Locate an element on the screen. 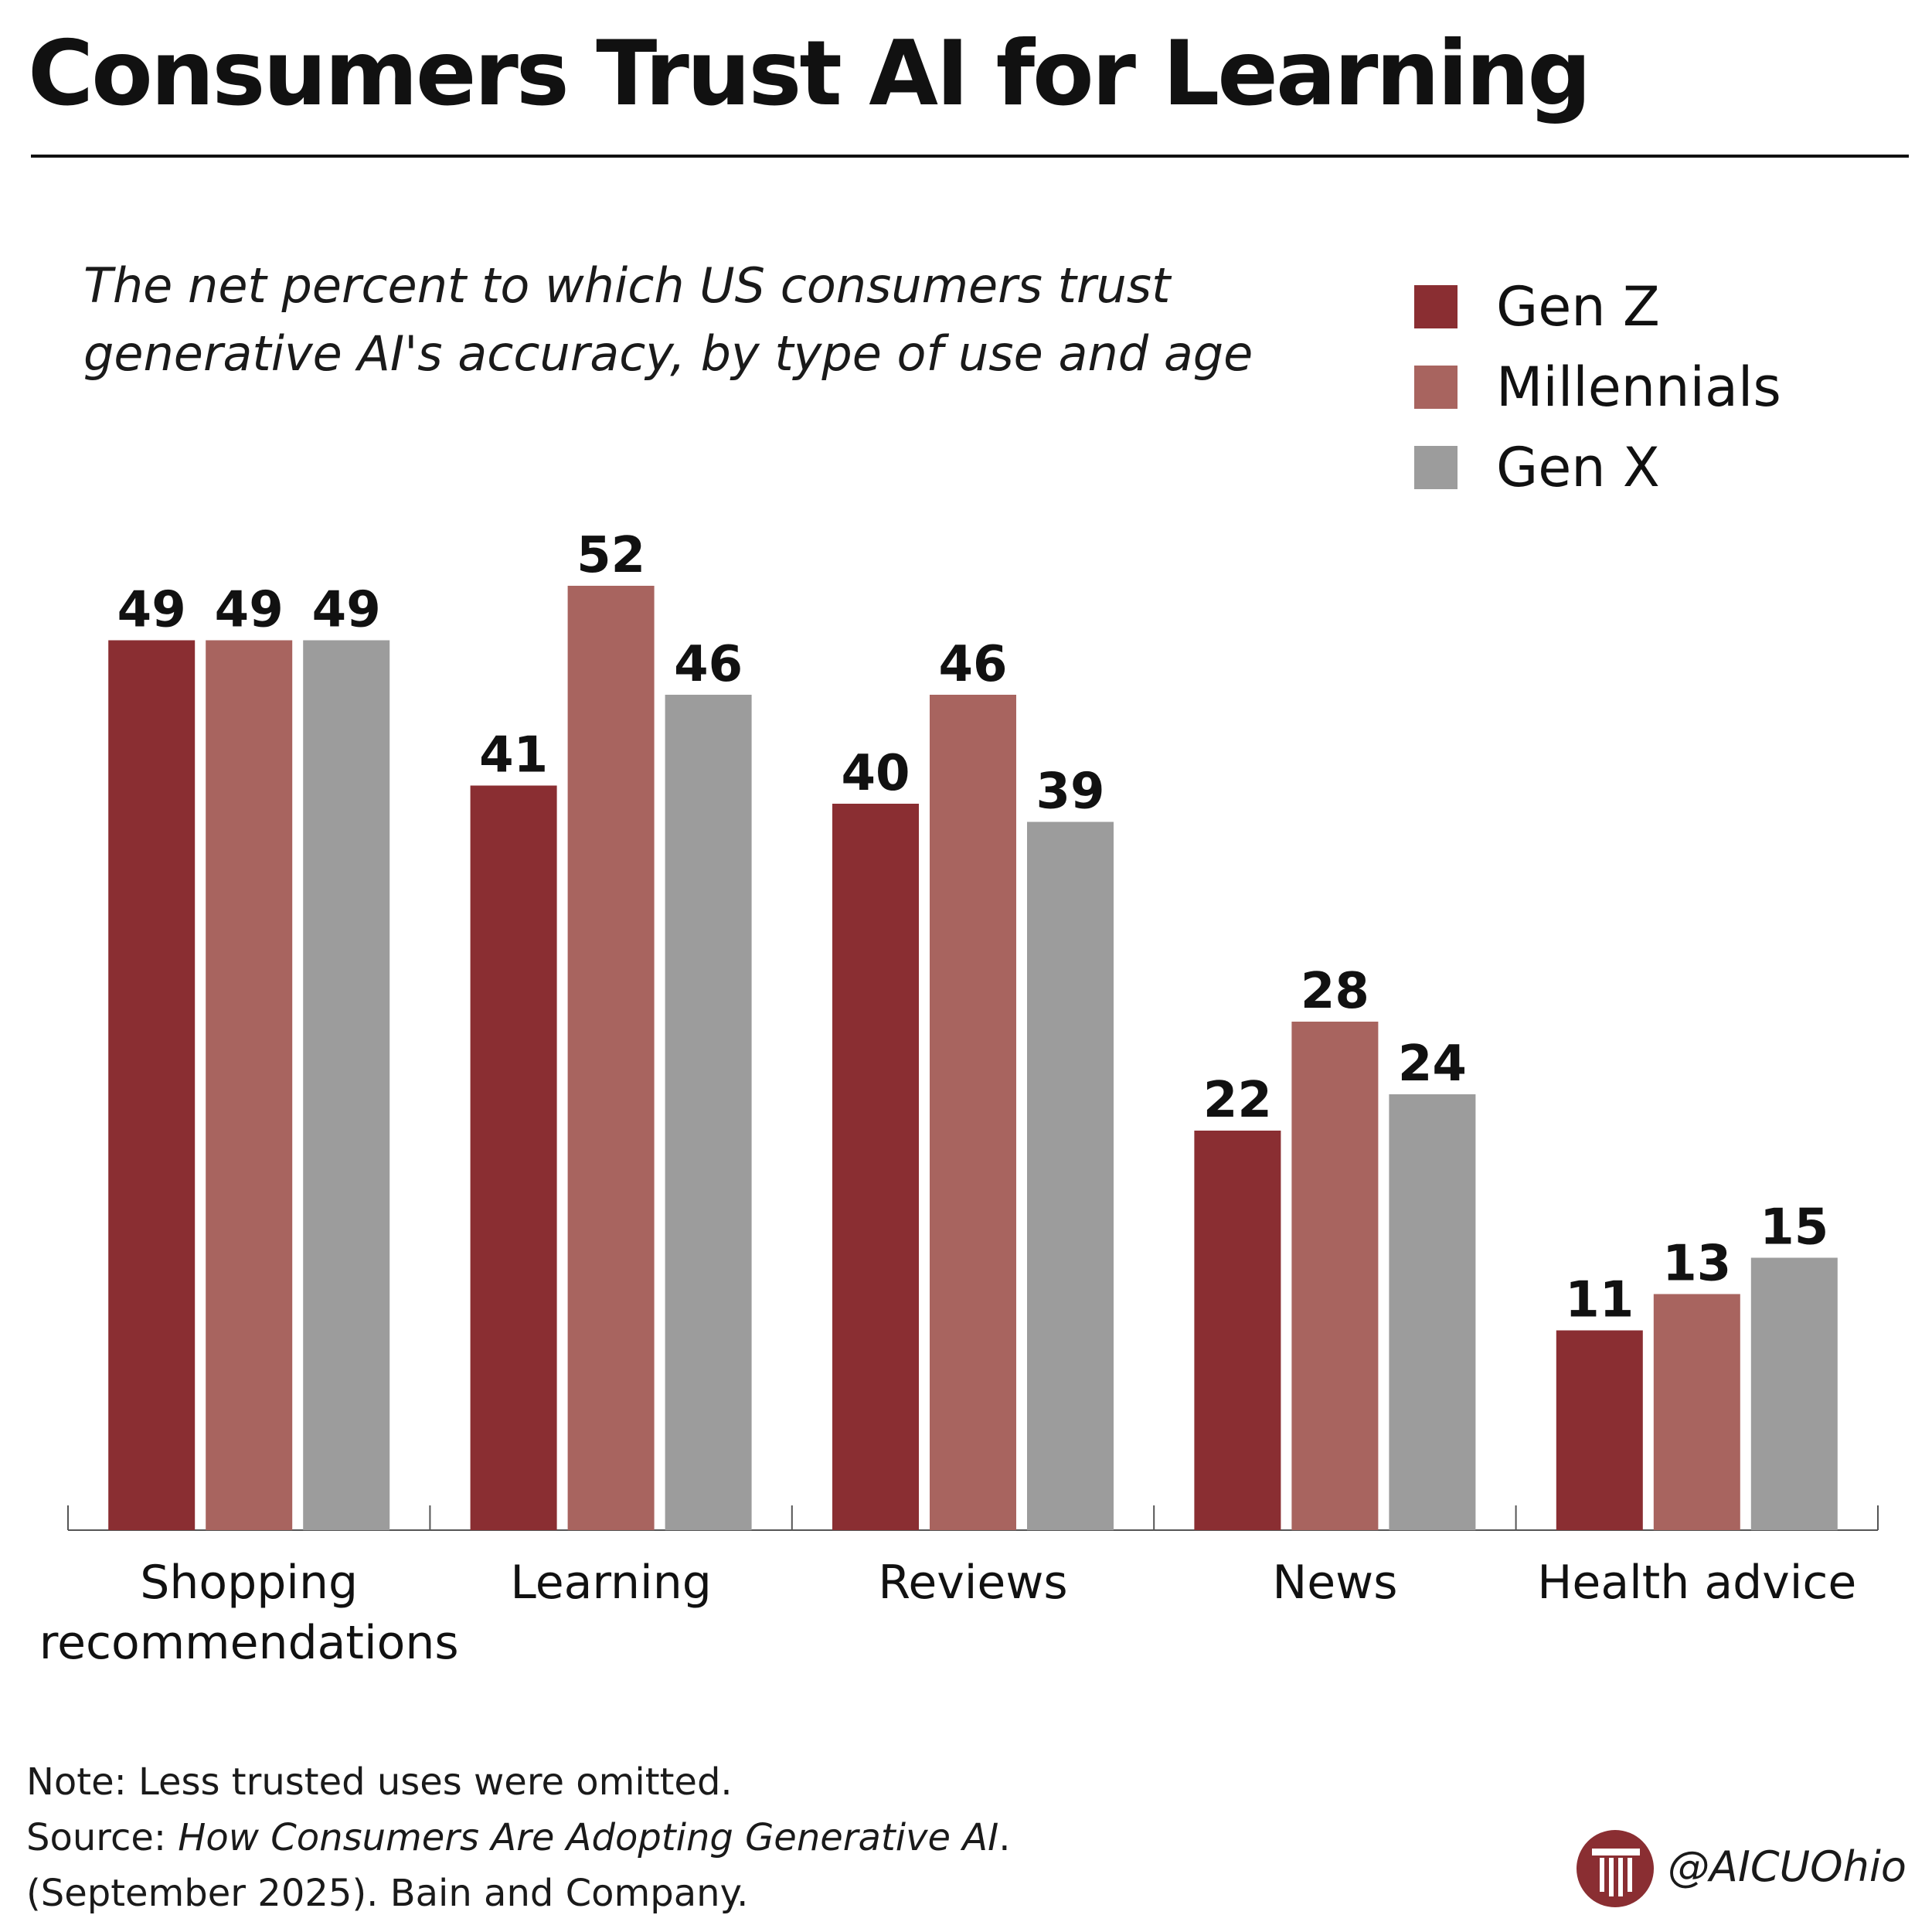 Image resolution: width=1932 pixels, height=1932 pixels. legend-label-millennials: Millennials is located at coordinates (1639, 387).